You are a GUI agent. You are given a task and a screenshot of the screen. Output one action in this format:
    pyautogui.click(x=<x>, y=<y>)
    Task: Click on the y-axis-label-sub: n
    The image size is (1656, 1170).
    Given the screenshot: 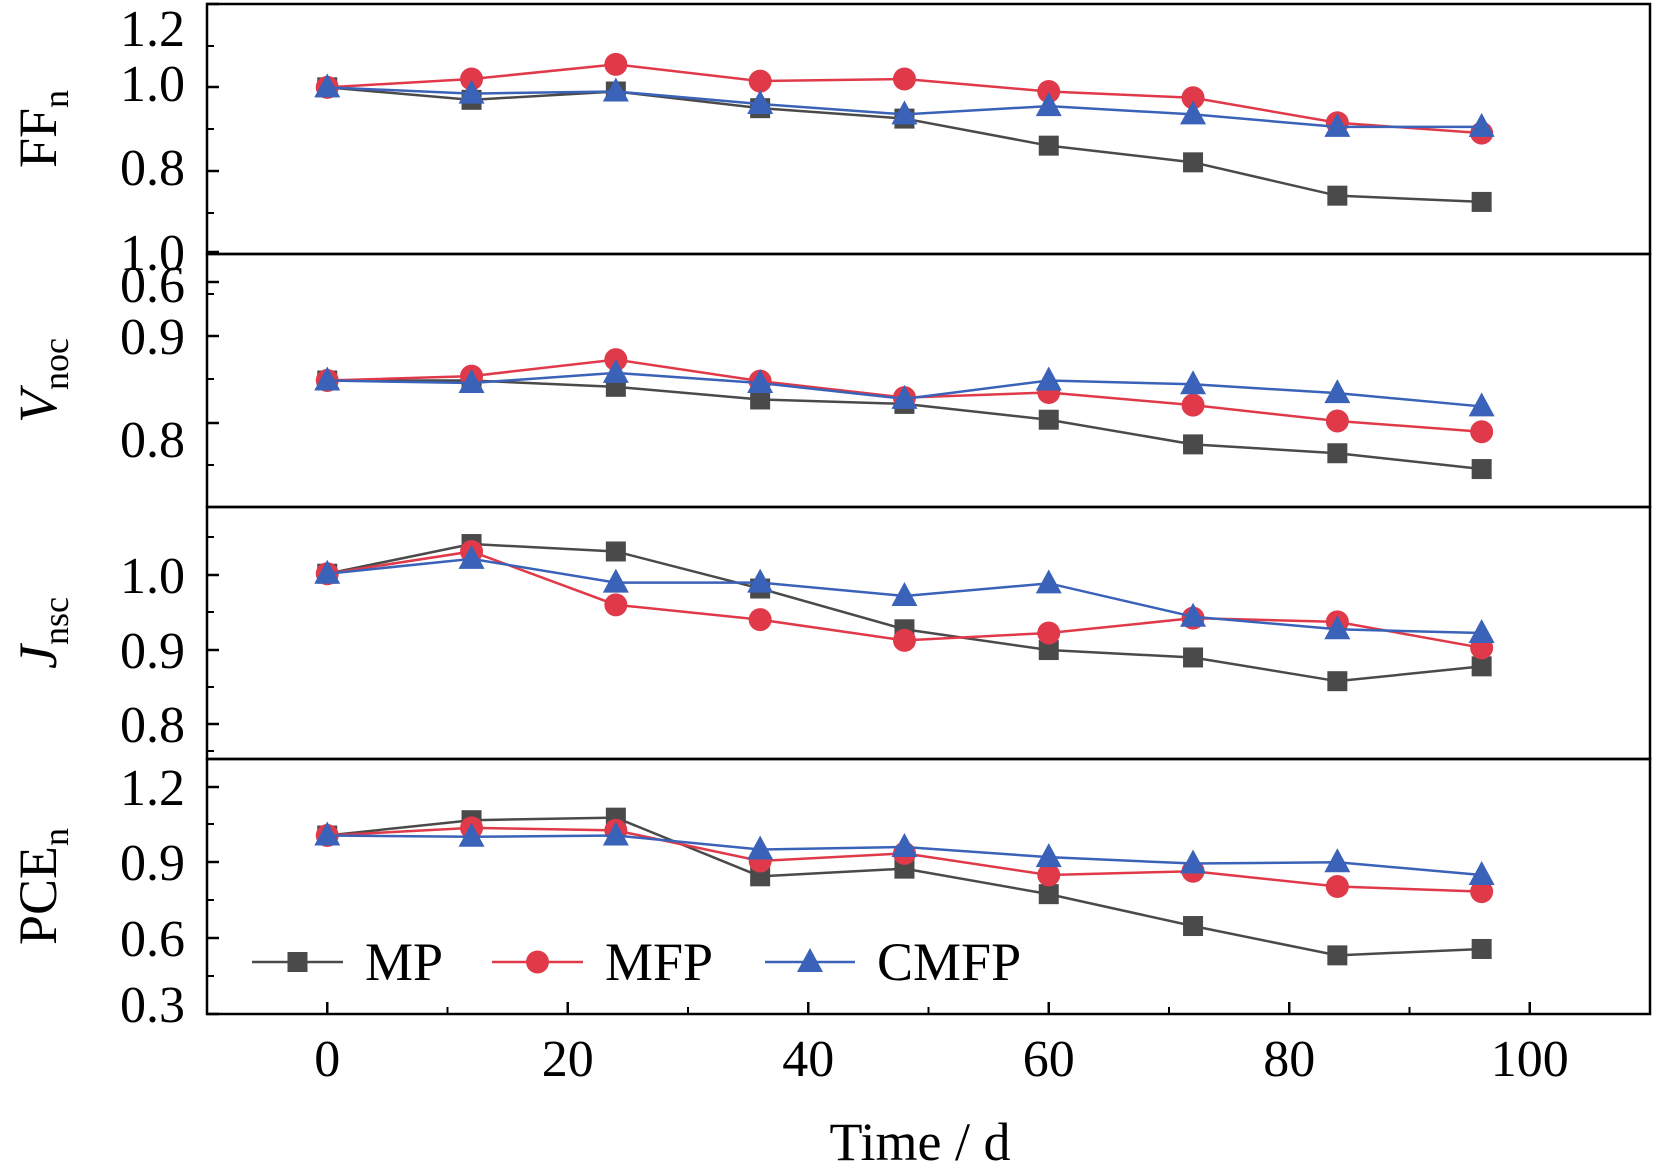 What is the action you would take?
    pyautogui.click(x=56, y=837)
    